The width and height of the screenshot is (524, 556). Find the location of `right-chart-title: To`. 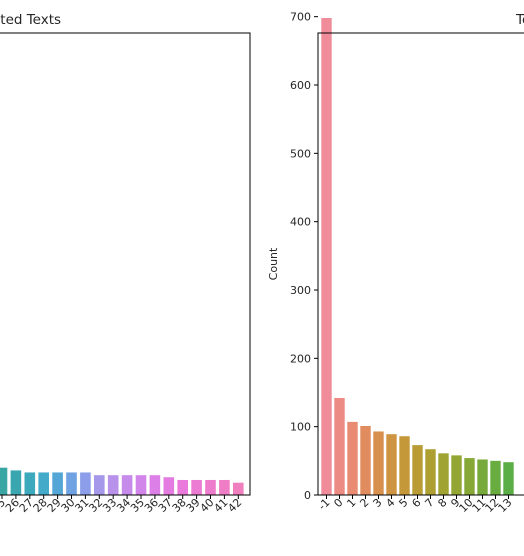

right-chart-title: To is located at coordinates (519, 20).